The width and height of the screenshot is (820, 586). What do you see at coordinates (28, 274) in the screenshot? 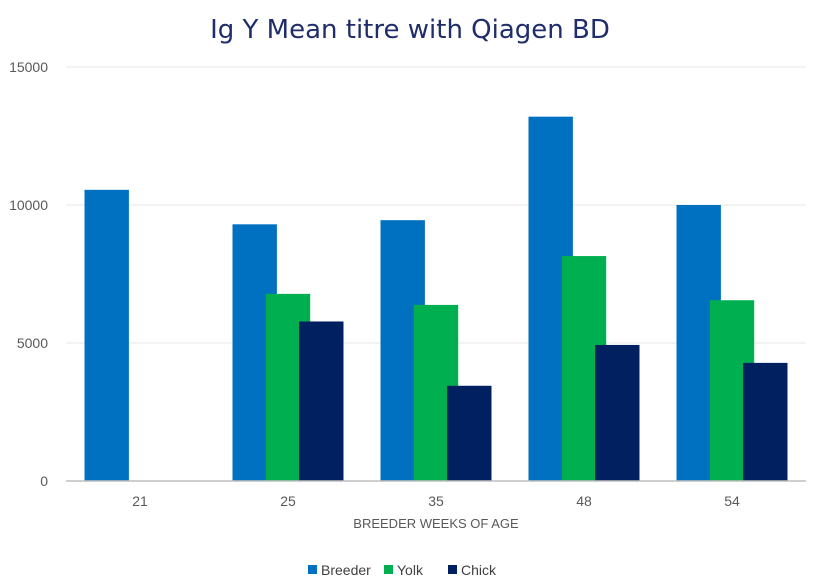
I see `y-axis-ticks: 0 5000 10000 15000` at bounding box center [28, 274].